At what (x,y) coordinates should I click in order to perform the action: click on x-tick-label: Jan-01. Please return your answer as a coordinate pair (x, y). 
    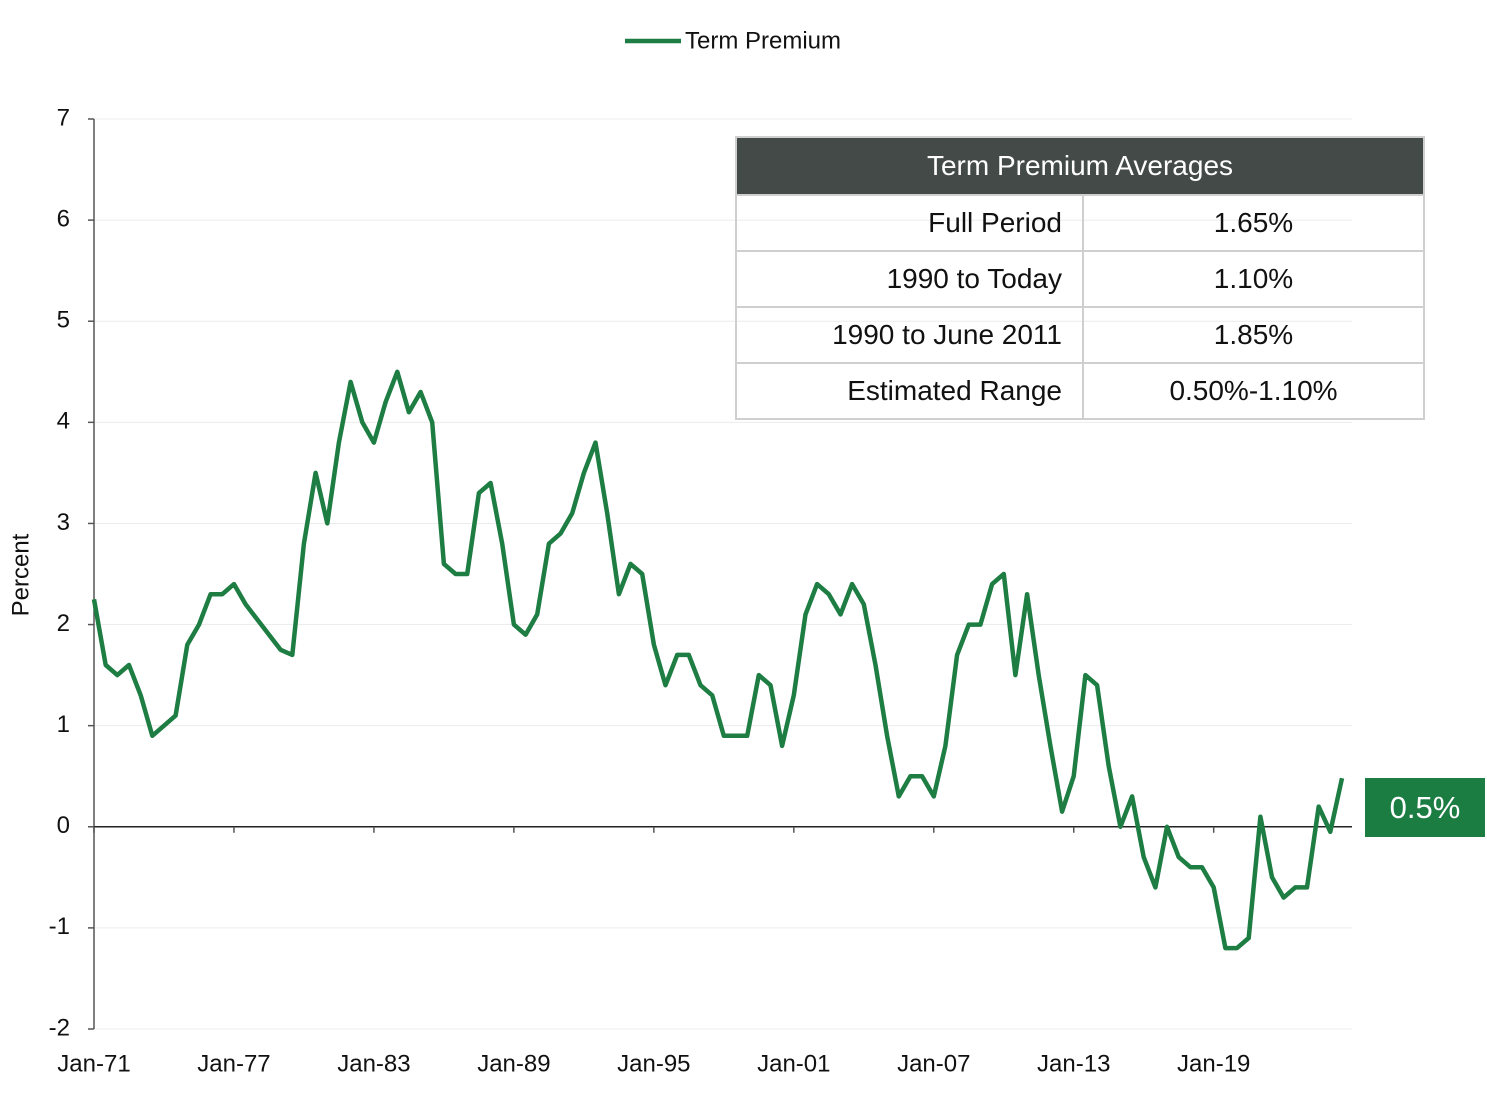
    Looking at the image, I should click on (793, 1063).